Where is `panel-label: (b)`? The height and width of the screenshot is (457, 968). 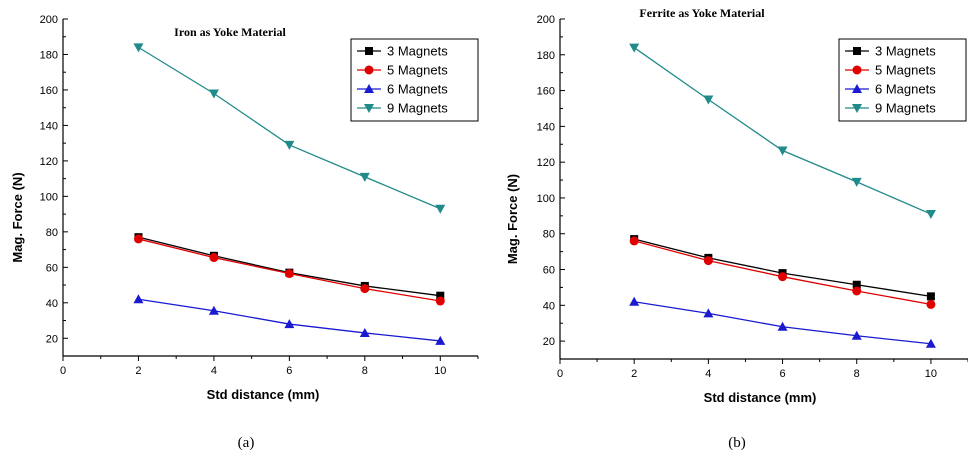 panel-label: (b) is located at coordinates (737, 443).